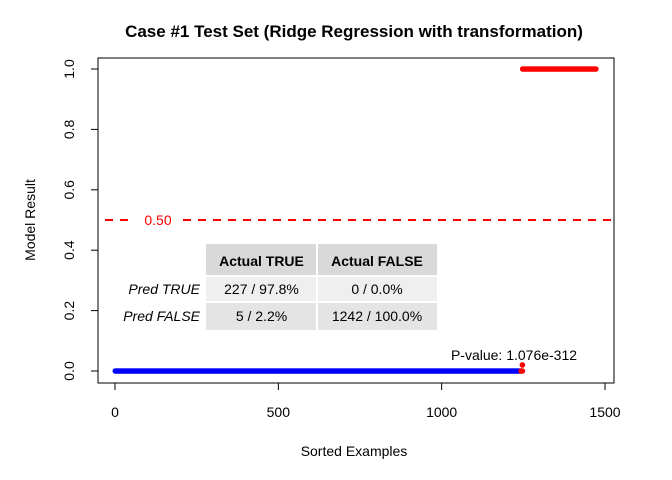 The image size is (672, 480). What do you see at coordinates (69, 311) in the screenshot?
I see `y-tick-label: 0.2` at bounding box center [69, 311].